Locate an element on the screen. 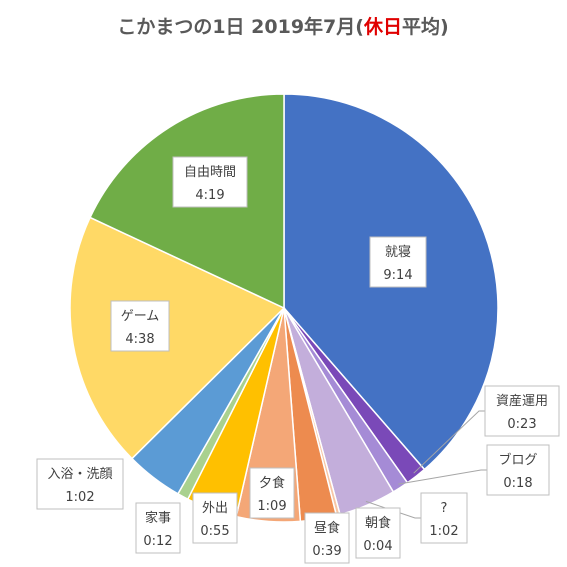 This screenshot has height=567, width=567. slice-label: ? 1:02 is located at coordinates (444, 518).